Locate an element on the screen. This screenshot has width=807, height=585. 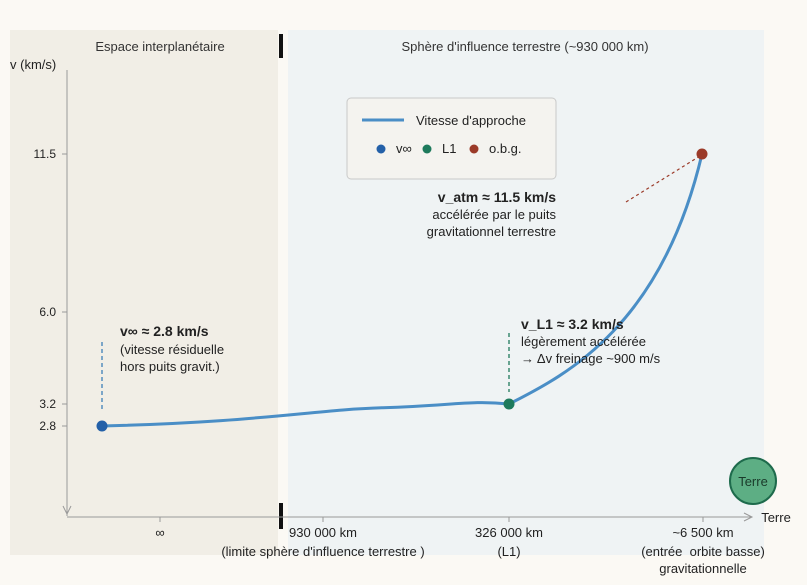
annotation-l1-line-2: → Δv freinage ~900 m/s is located at coordinates (591, 358).